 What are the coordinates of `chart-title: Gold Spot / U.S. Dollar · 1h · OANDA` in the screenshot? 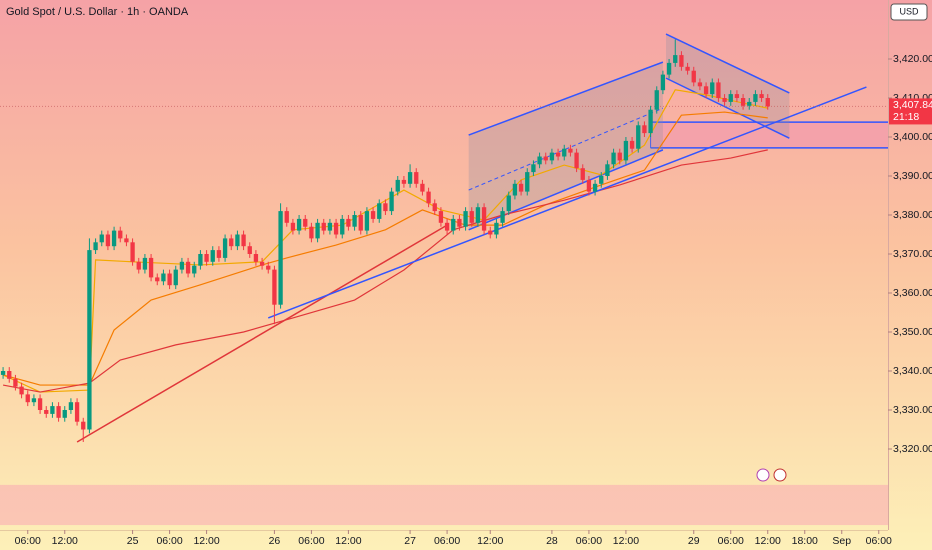 It's located at (97, 12).